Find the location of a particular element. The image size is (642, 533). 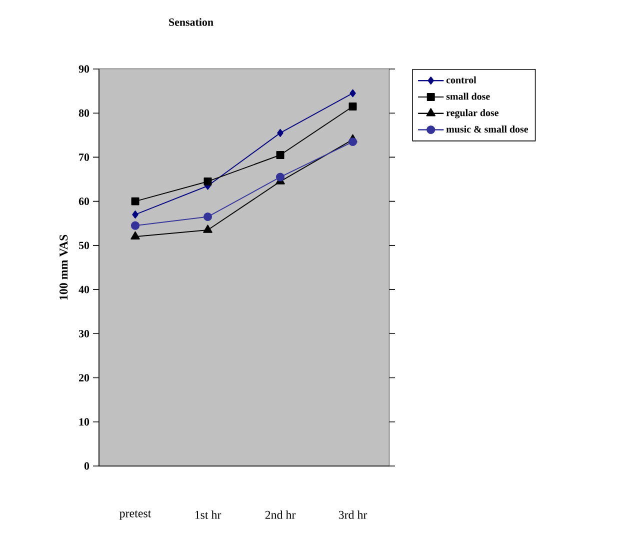

x-tick-label: 3rd hr is located at coordinates (353, 514).